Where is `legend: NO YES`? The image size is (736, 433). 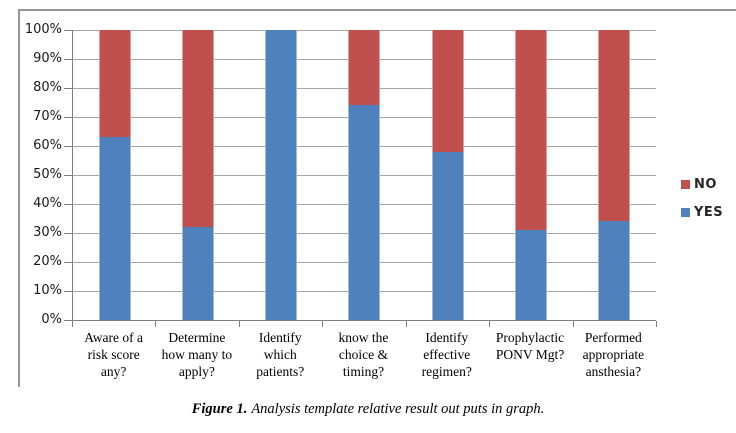
legend: NO YES is located at coordinates (702, 205).